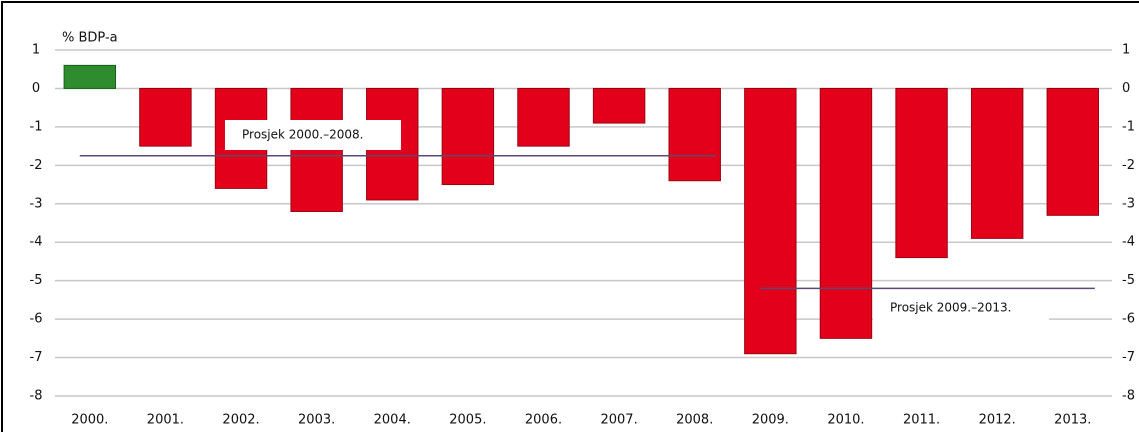 The width and height of the screenshot is (1139, 432). I want to click on y2-tick-label: 1, so click(1126, 50).